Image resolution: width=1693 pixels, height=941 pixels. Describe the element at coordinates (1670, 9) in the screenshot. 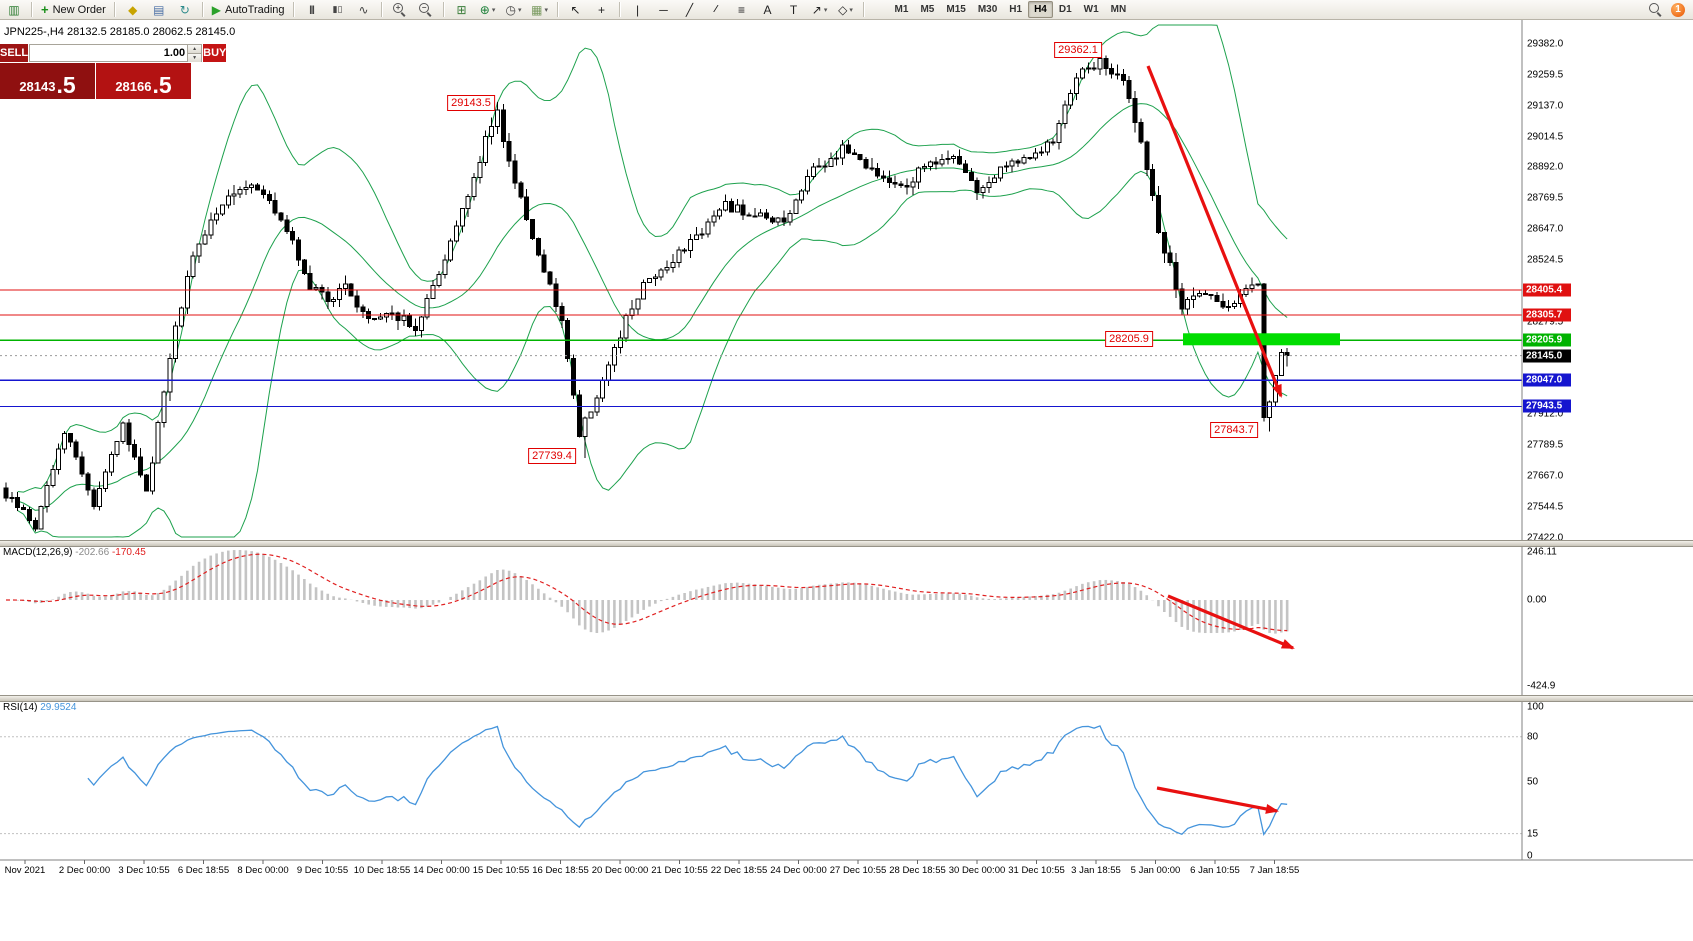

I see `toolbar-right: 1` at that location.